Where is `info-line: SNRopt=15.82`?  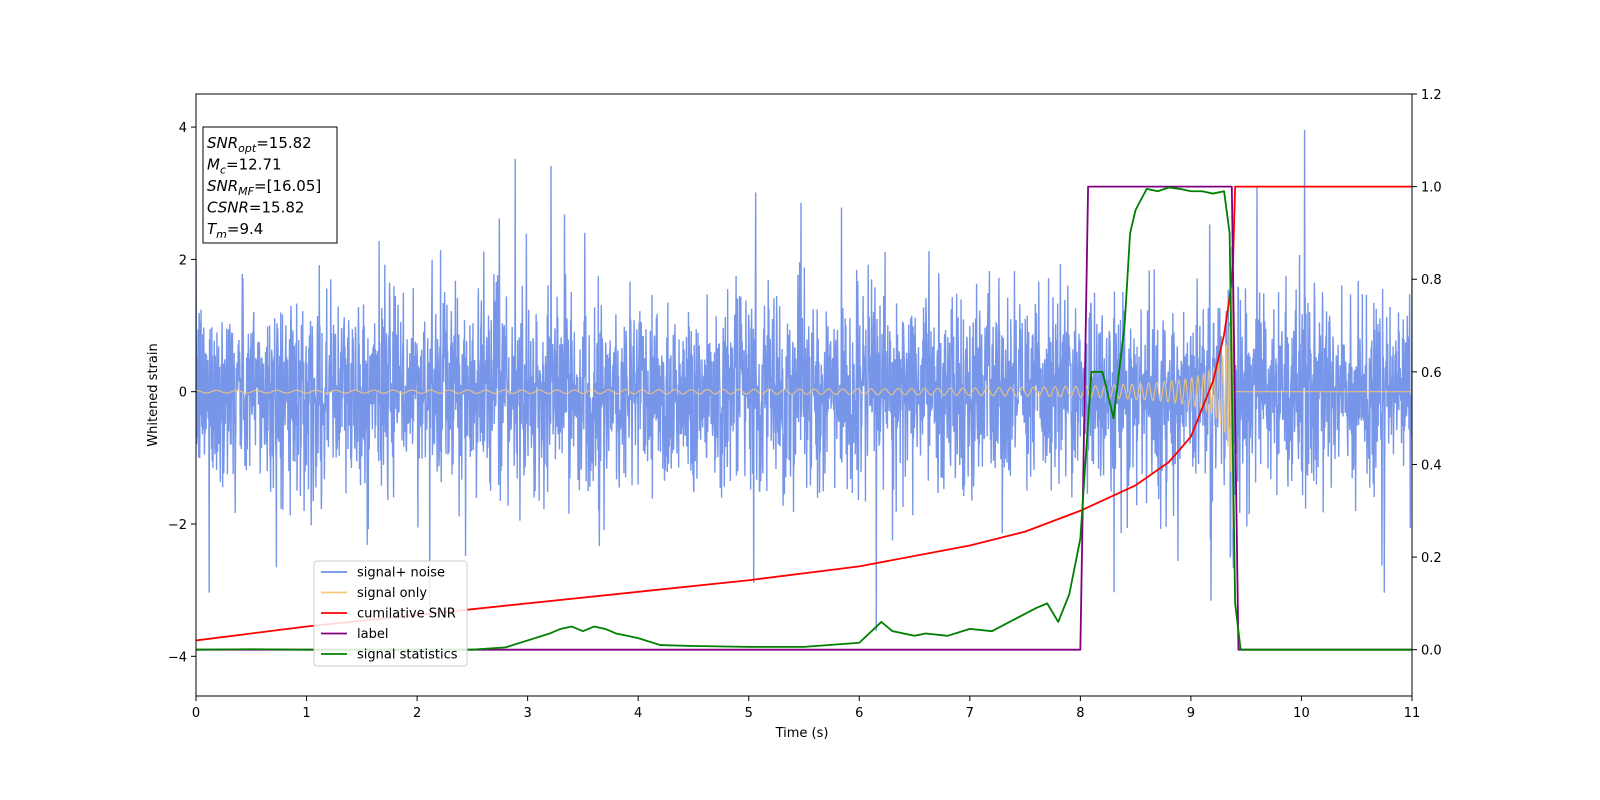 info-line: SNRopt=15.82 is located at coordinates (259, 144).